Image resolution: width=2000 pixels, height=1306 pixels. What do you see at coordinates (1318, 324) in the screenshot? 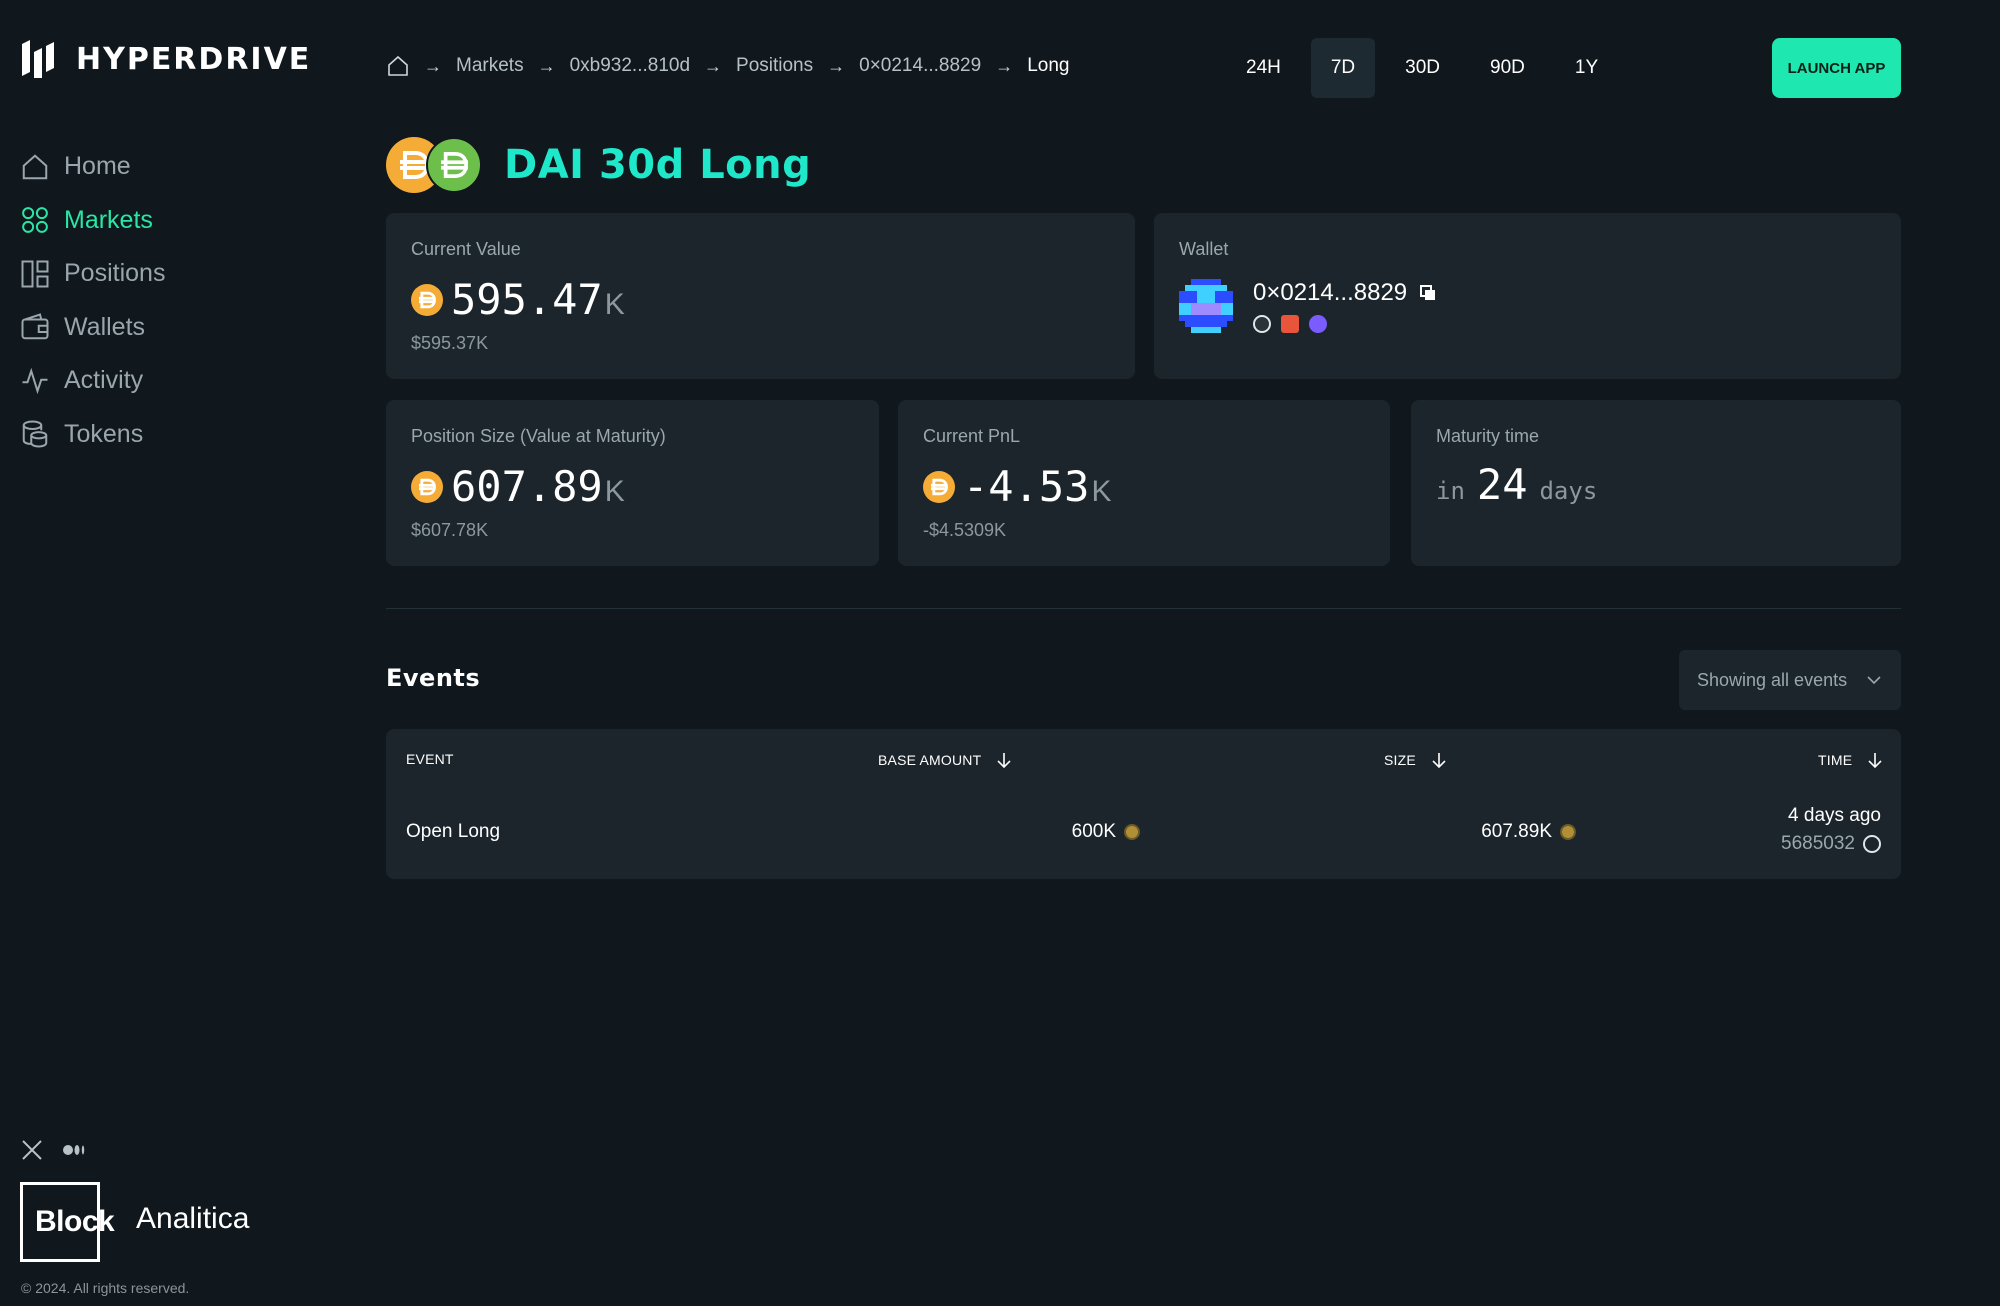
I see `zapper-icon` at bounding box center [1318, 324].